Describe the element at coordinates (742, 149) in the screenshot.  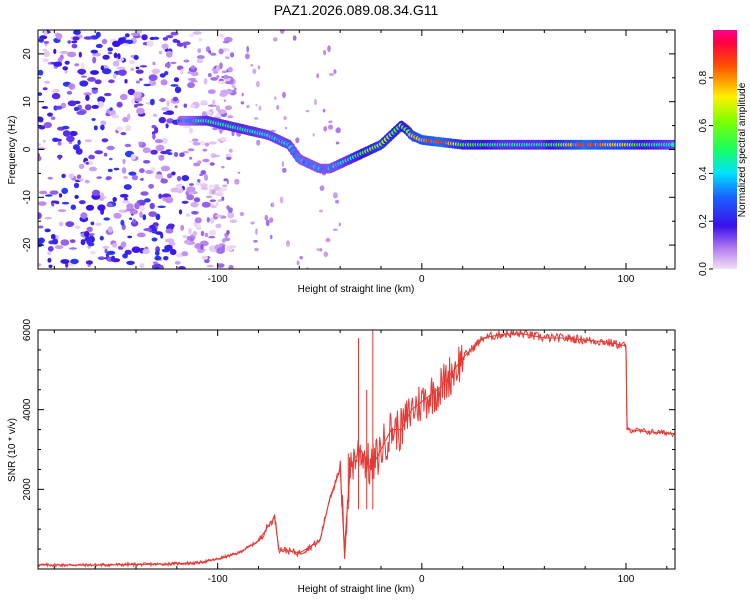
I see `colorbar-label: Normalized spectral amplitude` at that location.